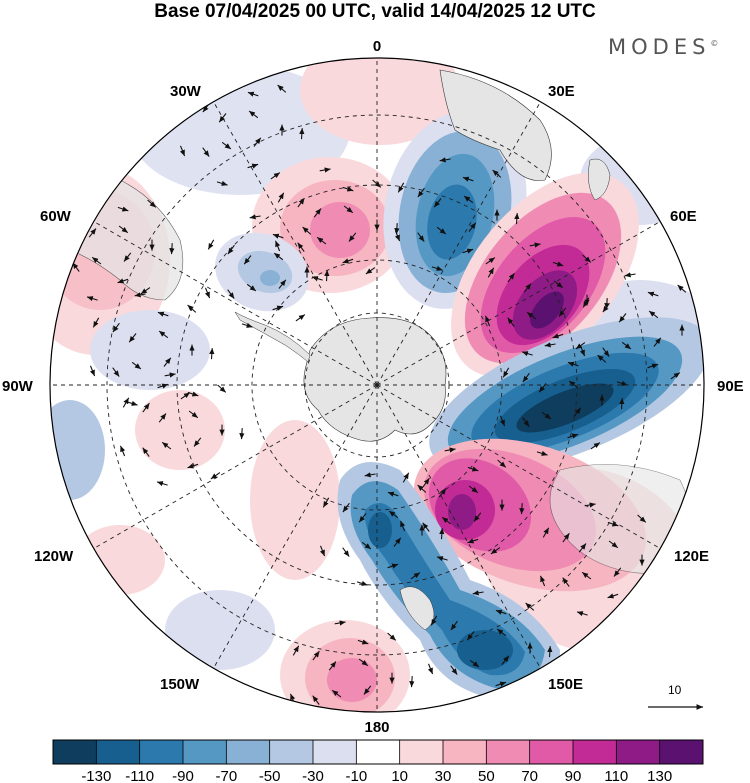 The image size is (750, 783). Describe the element at coordinates (180, 684) in the screenshot. I see `lon-label-150w: 150W` at that location.